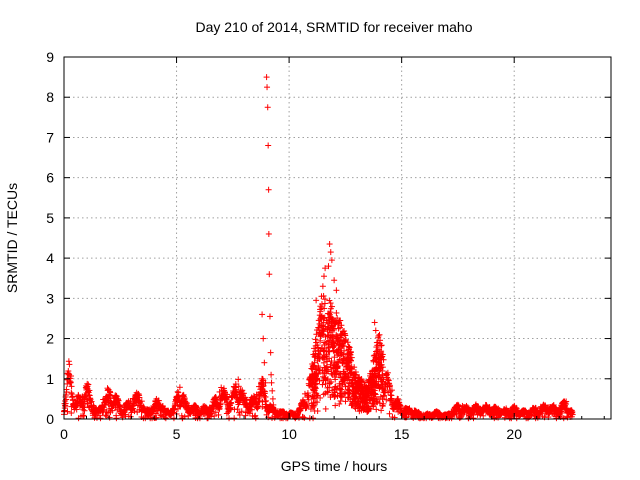 This screenshot has height=480, width=640. Describe the element at coordinates (50, 339) in the screenshot. I see `y-tick-label: 2` at that location.